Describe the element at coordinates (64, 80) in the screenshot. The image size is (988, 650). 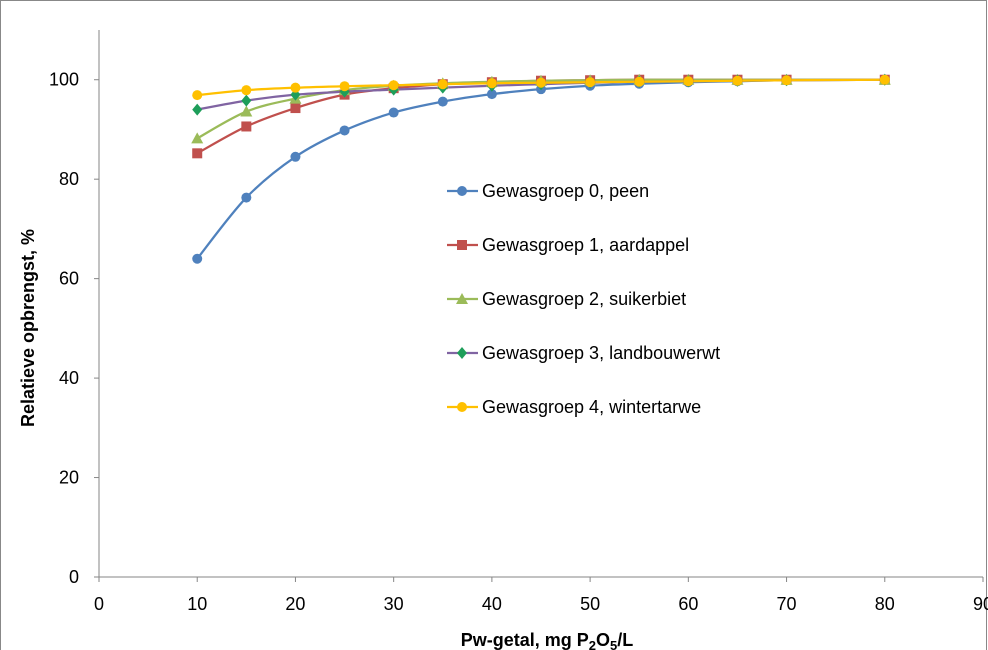
I see `y-tick-label: 100` at that location.